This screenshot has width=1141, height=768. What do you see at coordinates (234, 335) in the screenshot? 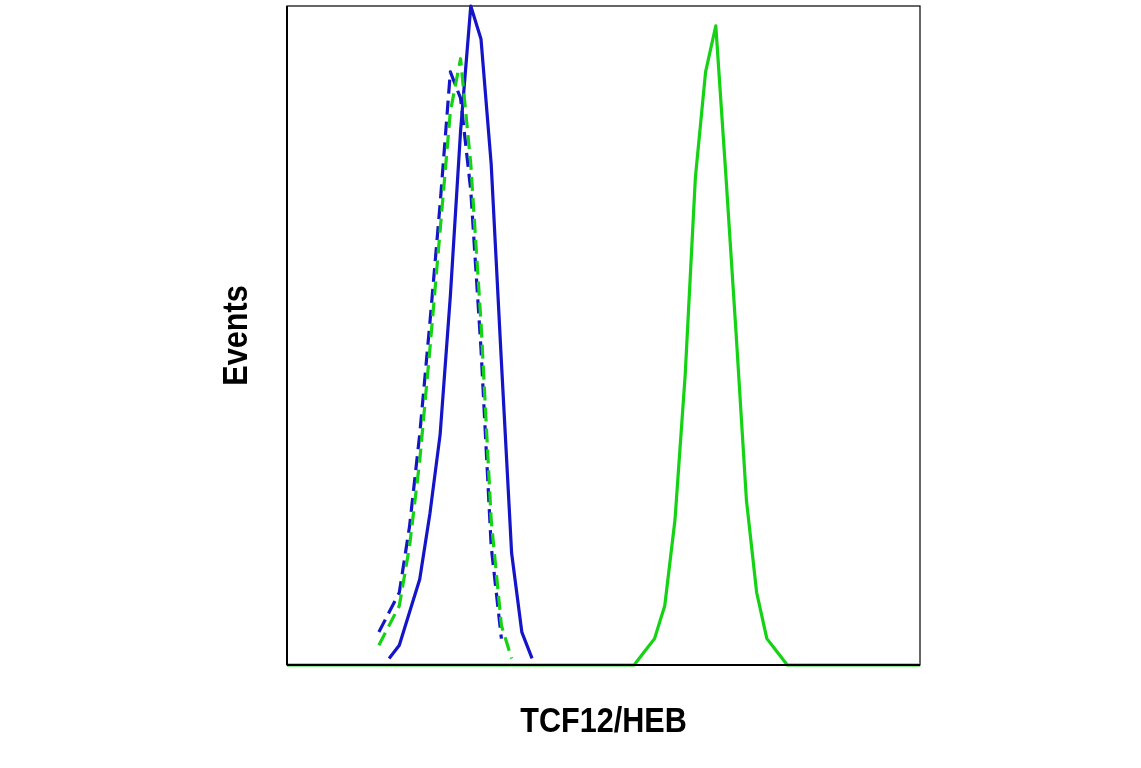
I see `y-axis-title: Events` at bounding box center [234, 335].